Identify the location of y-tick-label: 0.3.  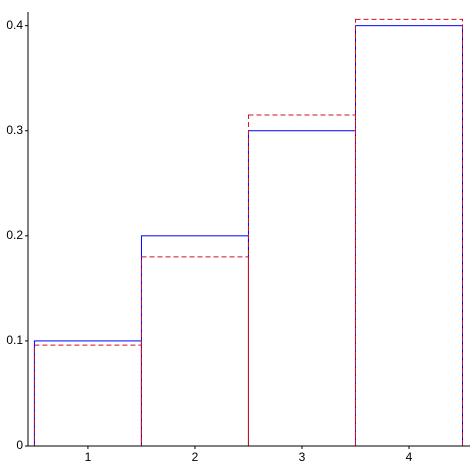
(14, 130).